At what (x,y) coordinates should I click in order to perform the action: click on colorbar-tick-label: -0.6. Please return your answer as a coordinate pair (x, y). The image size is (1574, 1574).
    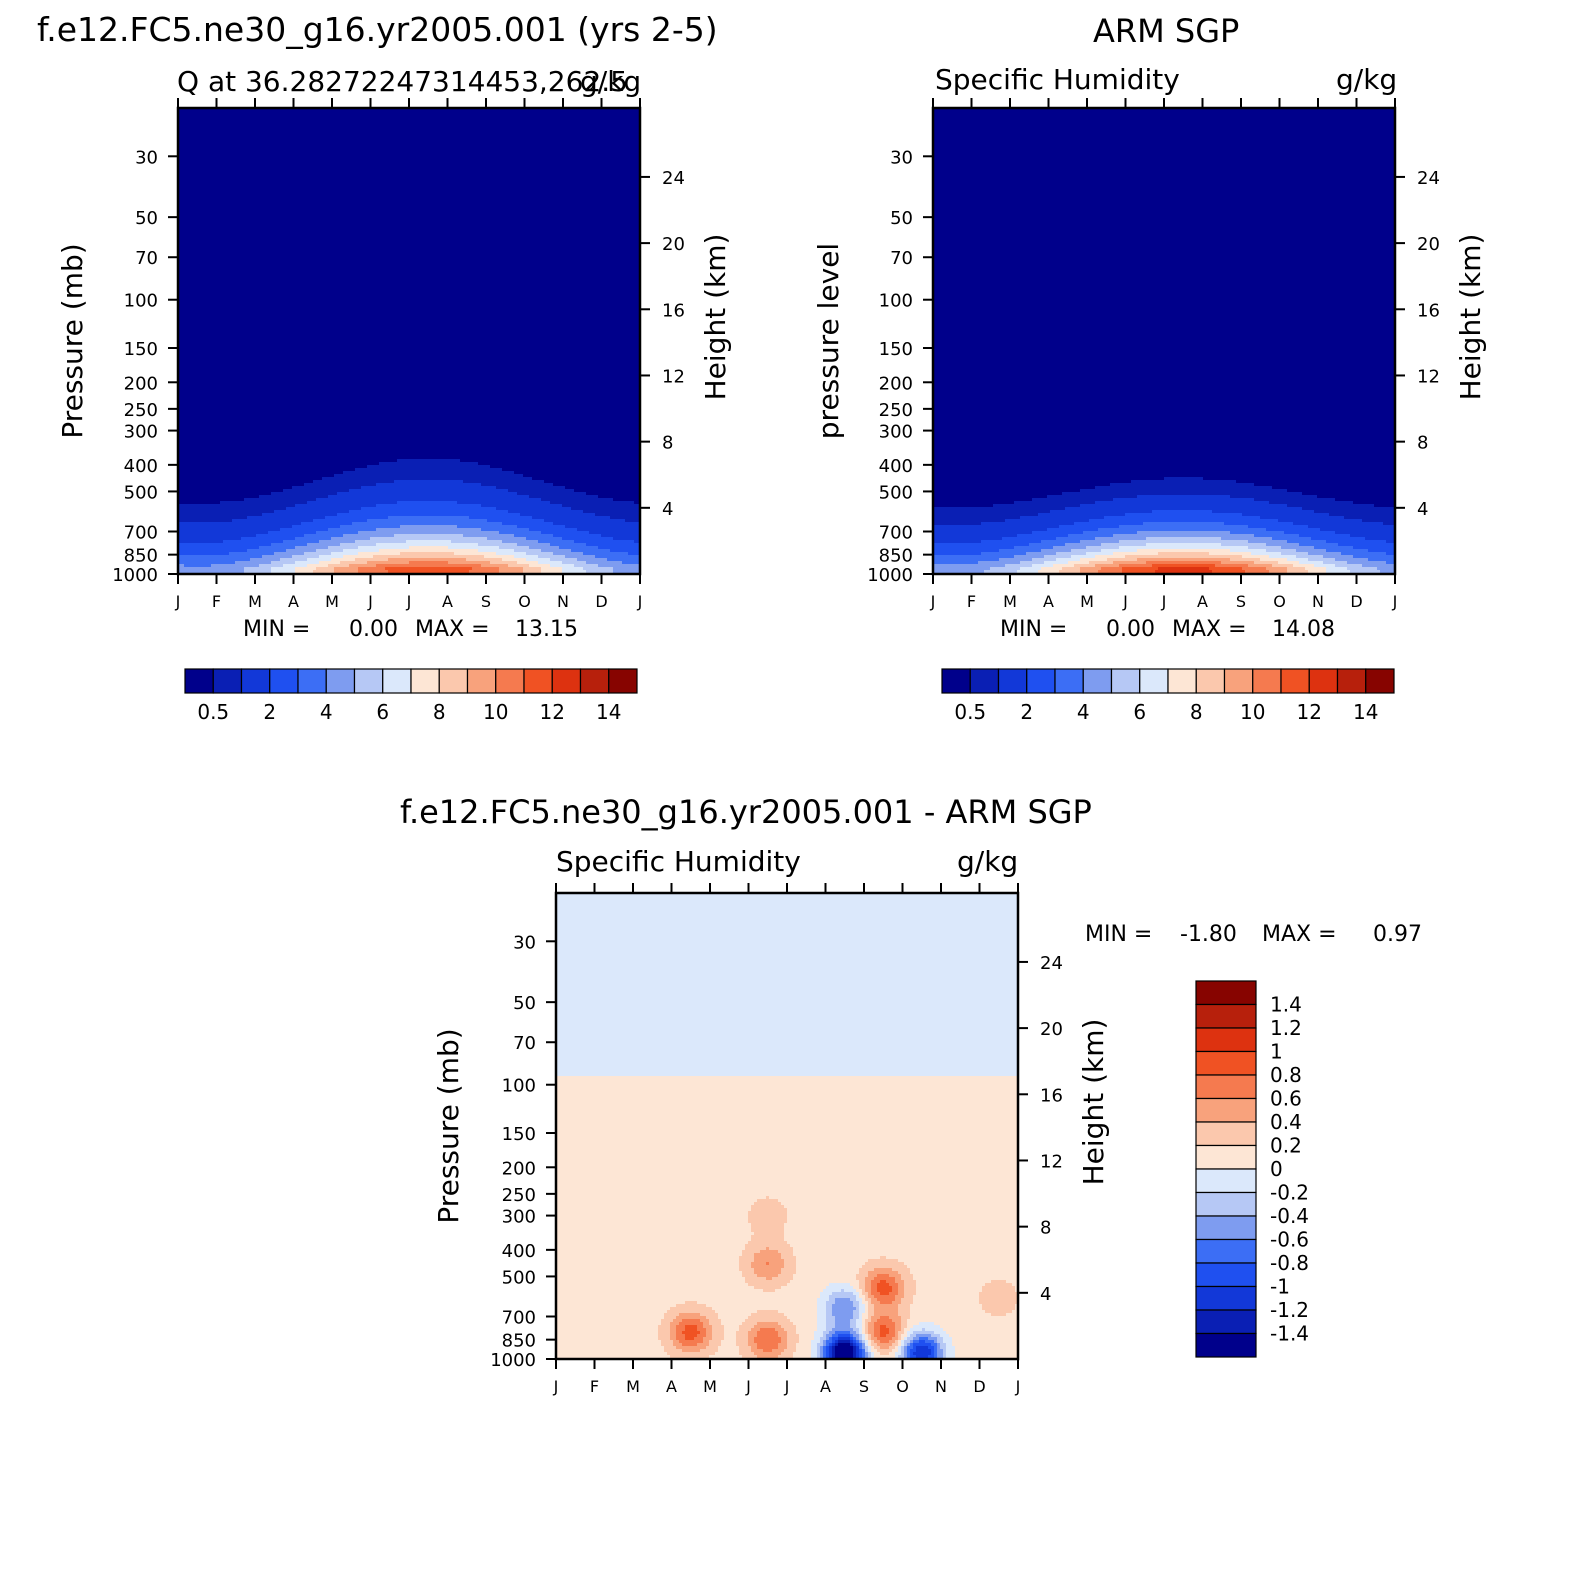
    Looking at the image, I should click on (1289, 1240).